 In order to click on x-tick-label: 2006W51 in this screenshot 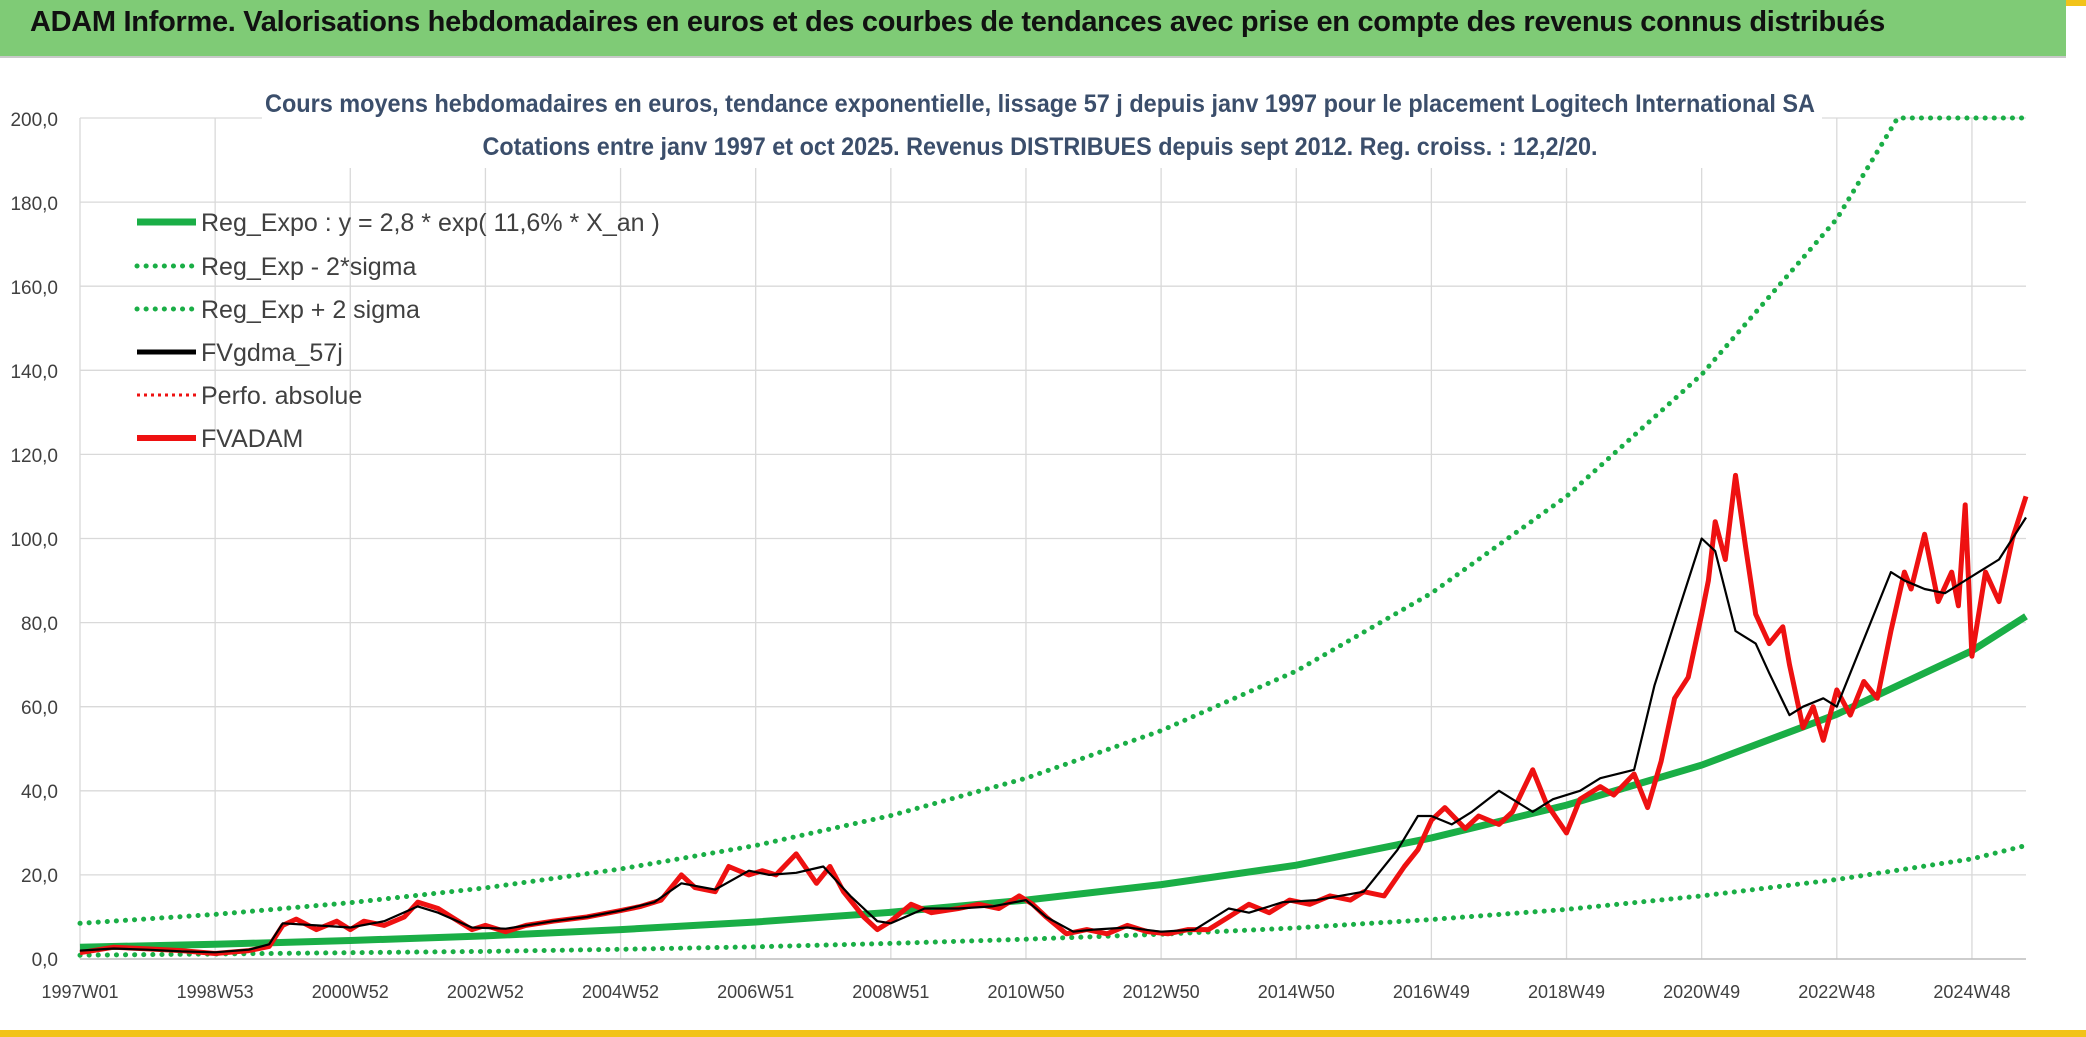, I will do `click(755, 992)`.